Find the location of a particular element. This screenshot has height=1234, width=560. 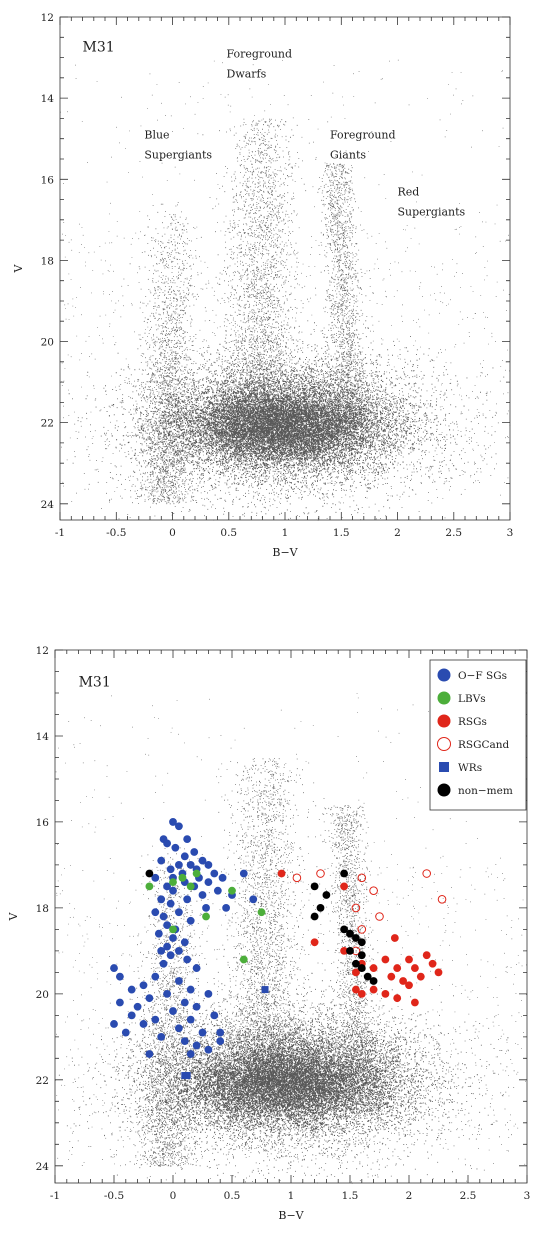

x-tick-label: 1.5 is located at coordinates (341, 533).